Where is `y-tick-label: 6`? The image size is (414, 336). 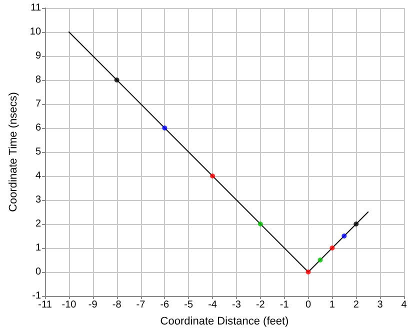 y-tick-label: 6 is located at coordinates (38, 128).